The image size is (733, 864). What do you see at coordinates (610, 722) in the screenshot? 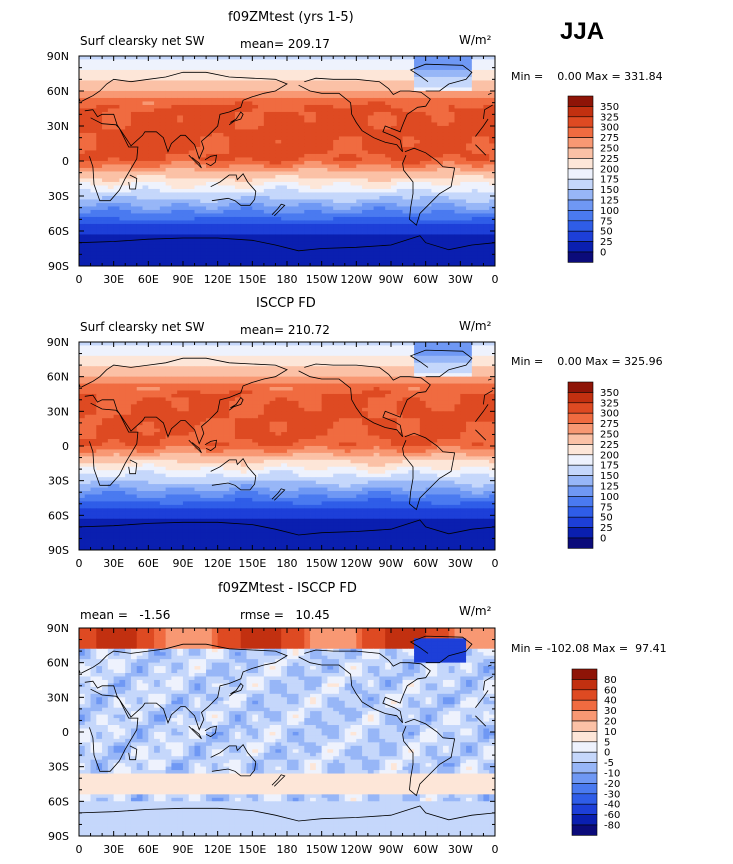
I see `colorbar-label: 20` at bounding box center [610, 722].